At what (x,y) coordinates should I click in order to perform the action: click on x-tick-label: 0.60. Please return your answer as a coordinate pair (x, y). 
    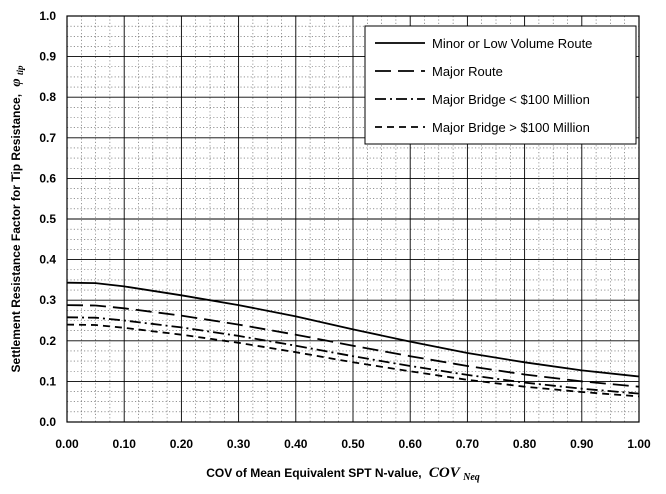
    Looking at the image, I should click on (411, 444).